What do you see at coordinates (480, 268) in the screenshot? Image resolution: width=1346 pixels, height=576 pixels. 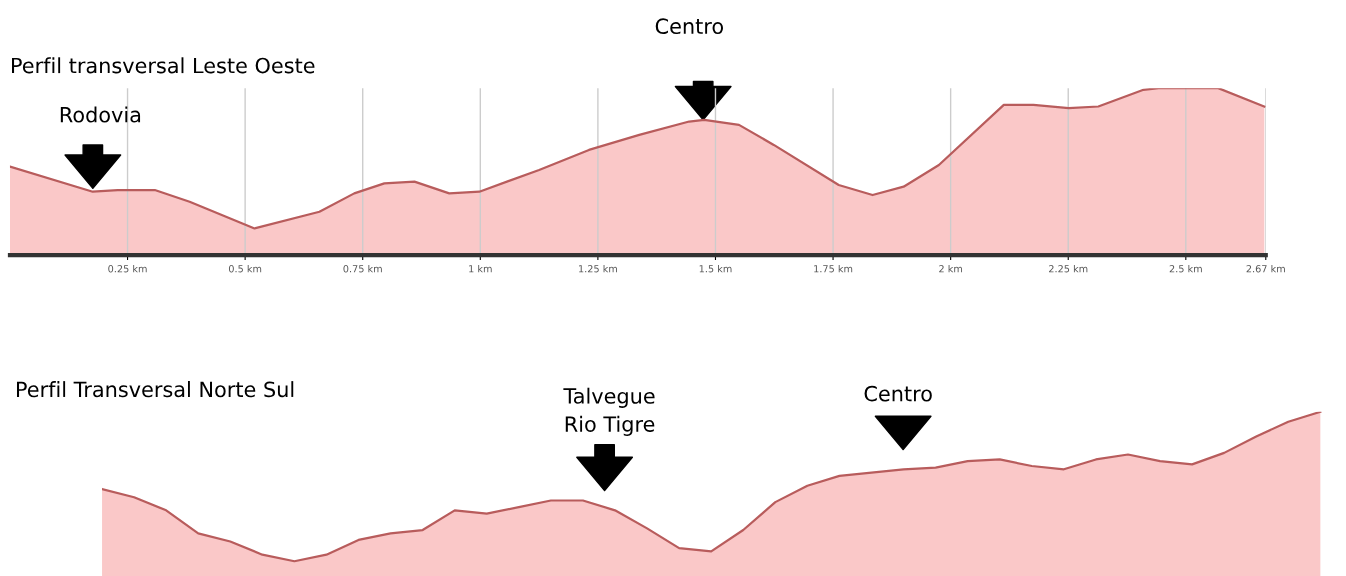 I see `x-tick-label: 1 km` at bounding box center [480, 268].